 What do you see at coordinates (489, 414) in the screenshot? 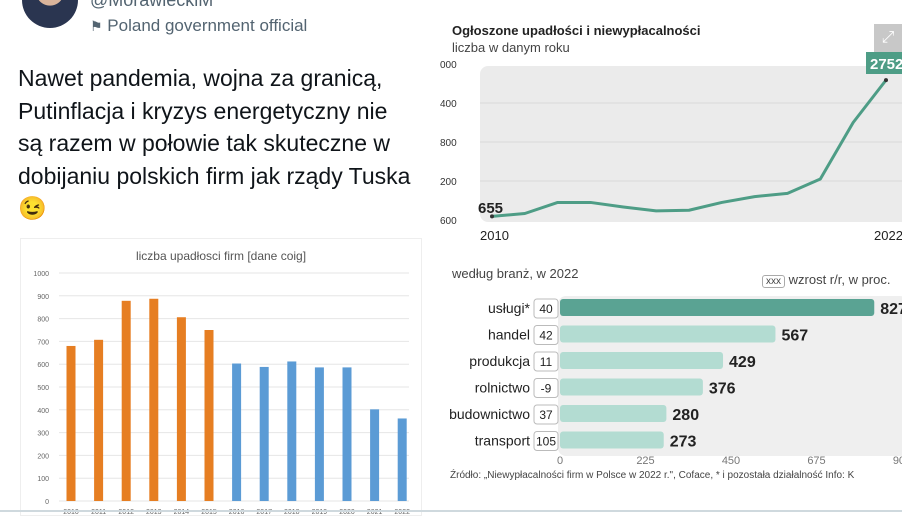
I see `category-label: budownictwo` at bounding box center [489, 414].